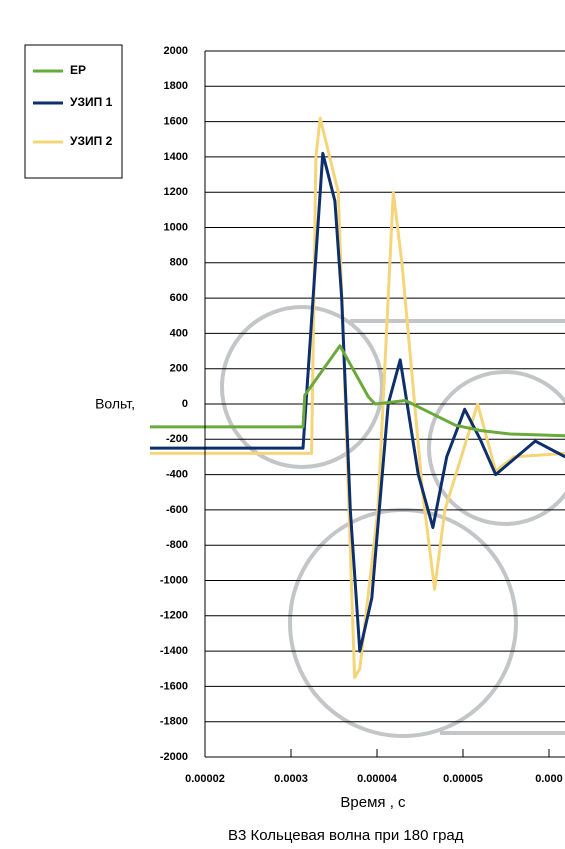 This screenshot has height=849, width=565. What do you see at coordinates (177, 439) in the screenshot?
I see `y-tick-label: -200` at bounding box center [177, 439].